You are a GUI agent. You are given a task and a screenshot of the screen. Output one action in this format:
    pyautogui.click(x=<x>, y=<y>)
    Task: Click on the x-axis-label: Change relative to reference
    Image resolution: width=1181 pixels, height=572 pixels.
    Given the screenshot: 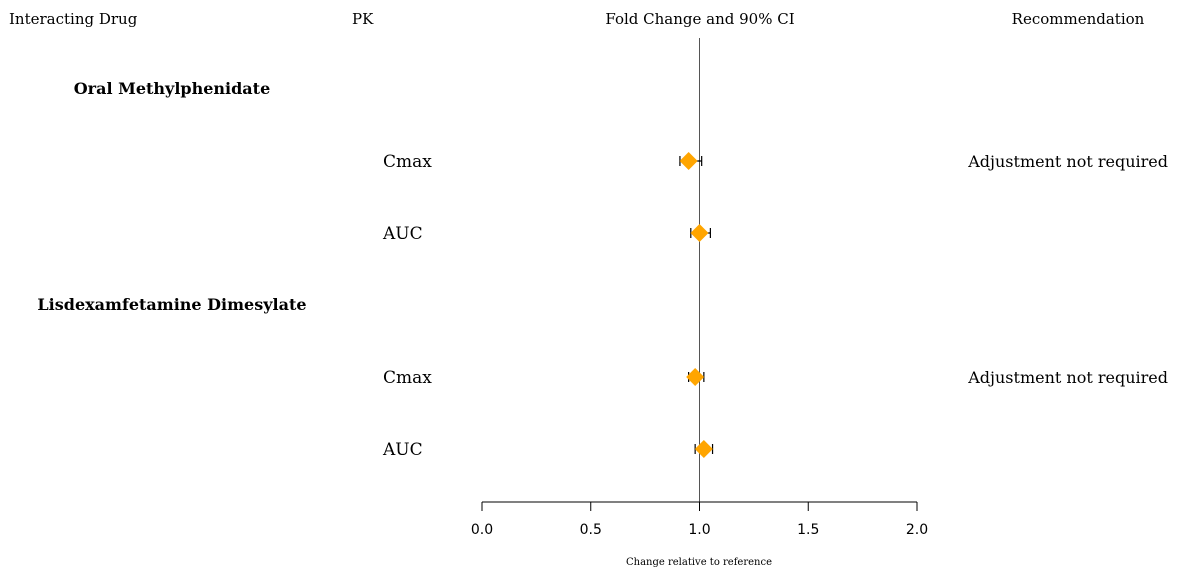 What is the action you would take?
    pyautogui.click(x=699, y=562)
    